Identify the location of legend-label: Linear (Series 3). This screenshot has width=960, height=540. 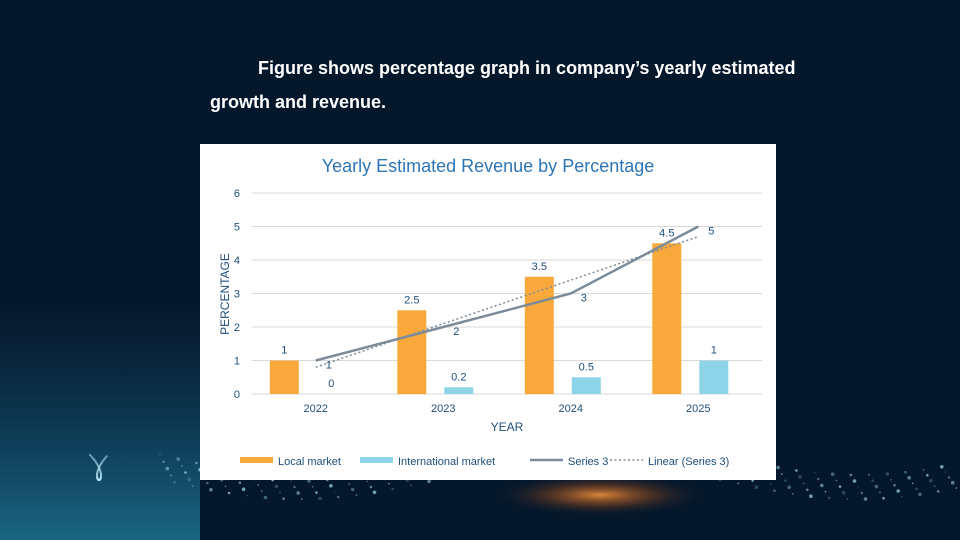
(688, 462).